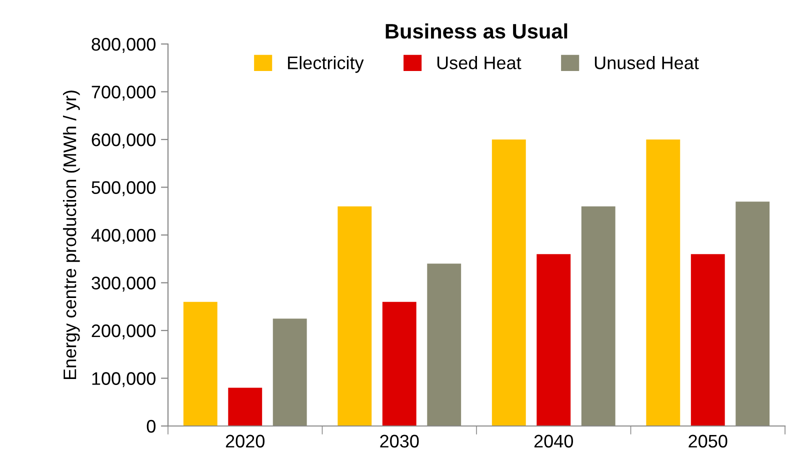 Image resolution: width=786 pixels, height=468 pixels. What do you see at coordinates (151, 426) in the screenshot?
I see `y-tick-label: 0` at bounding box center [151, 426].